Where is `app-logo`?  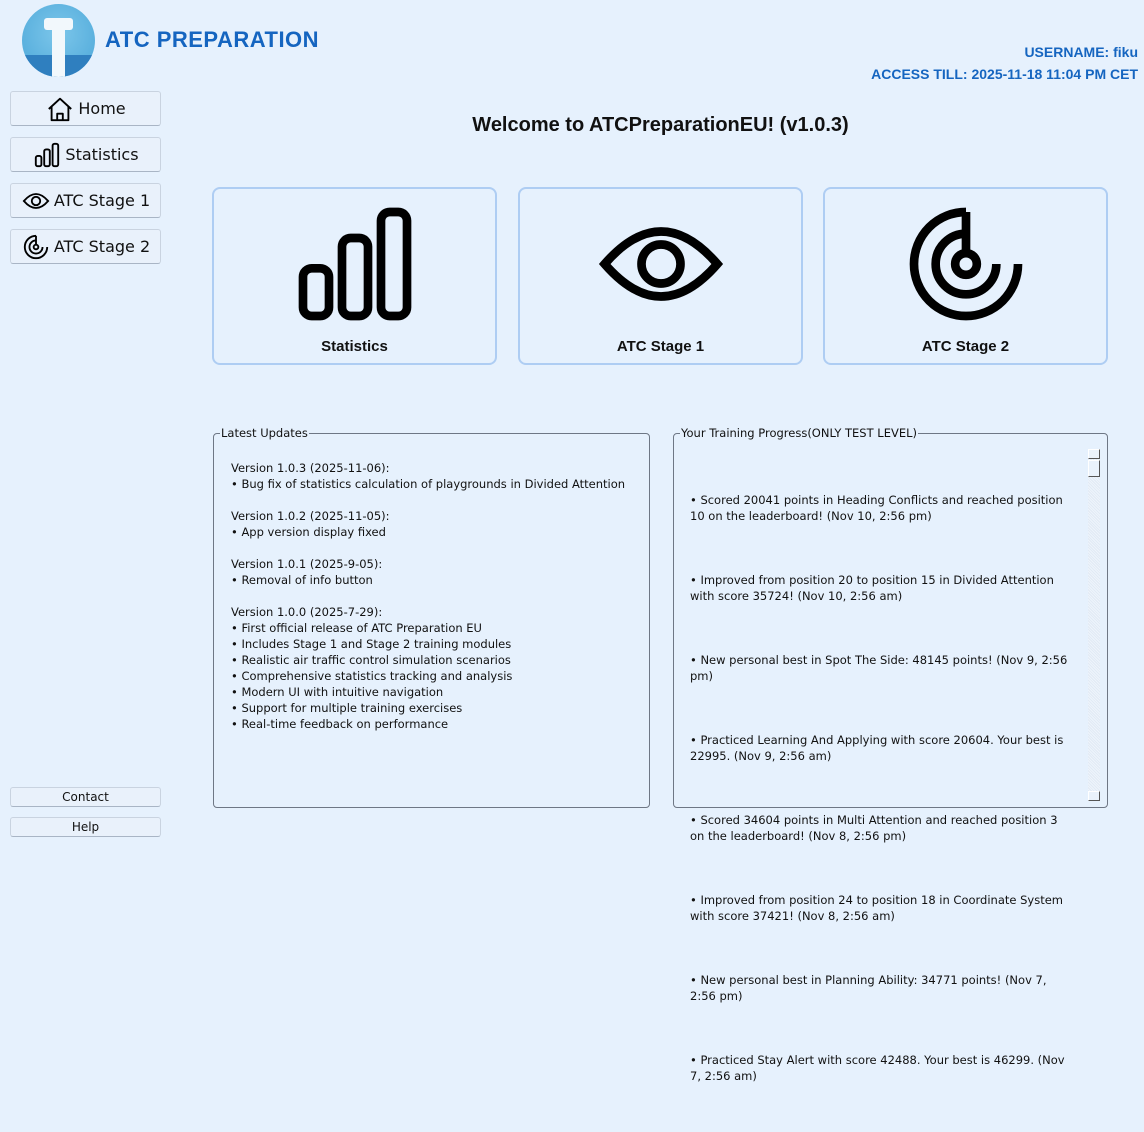
app-logo is located at coordinates (58, 40).